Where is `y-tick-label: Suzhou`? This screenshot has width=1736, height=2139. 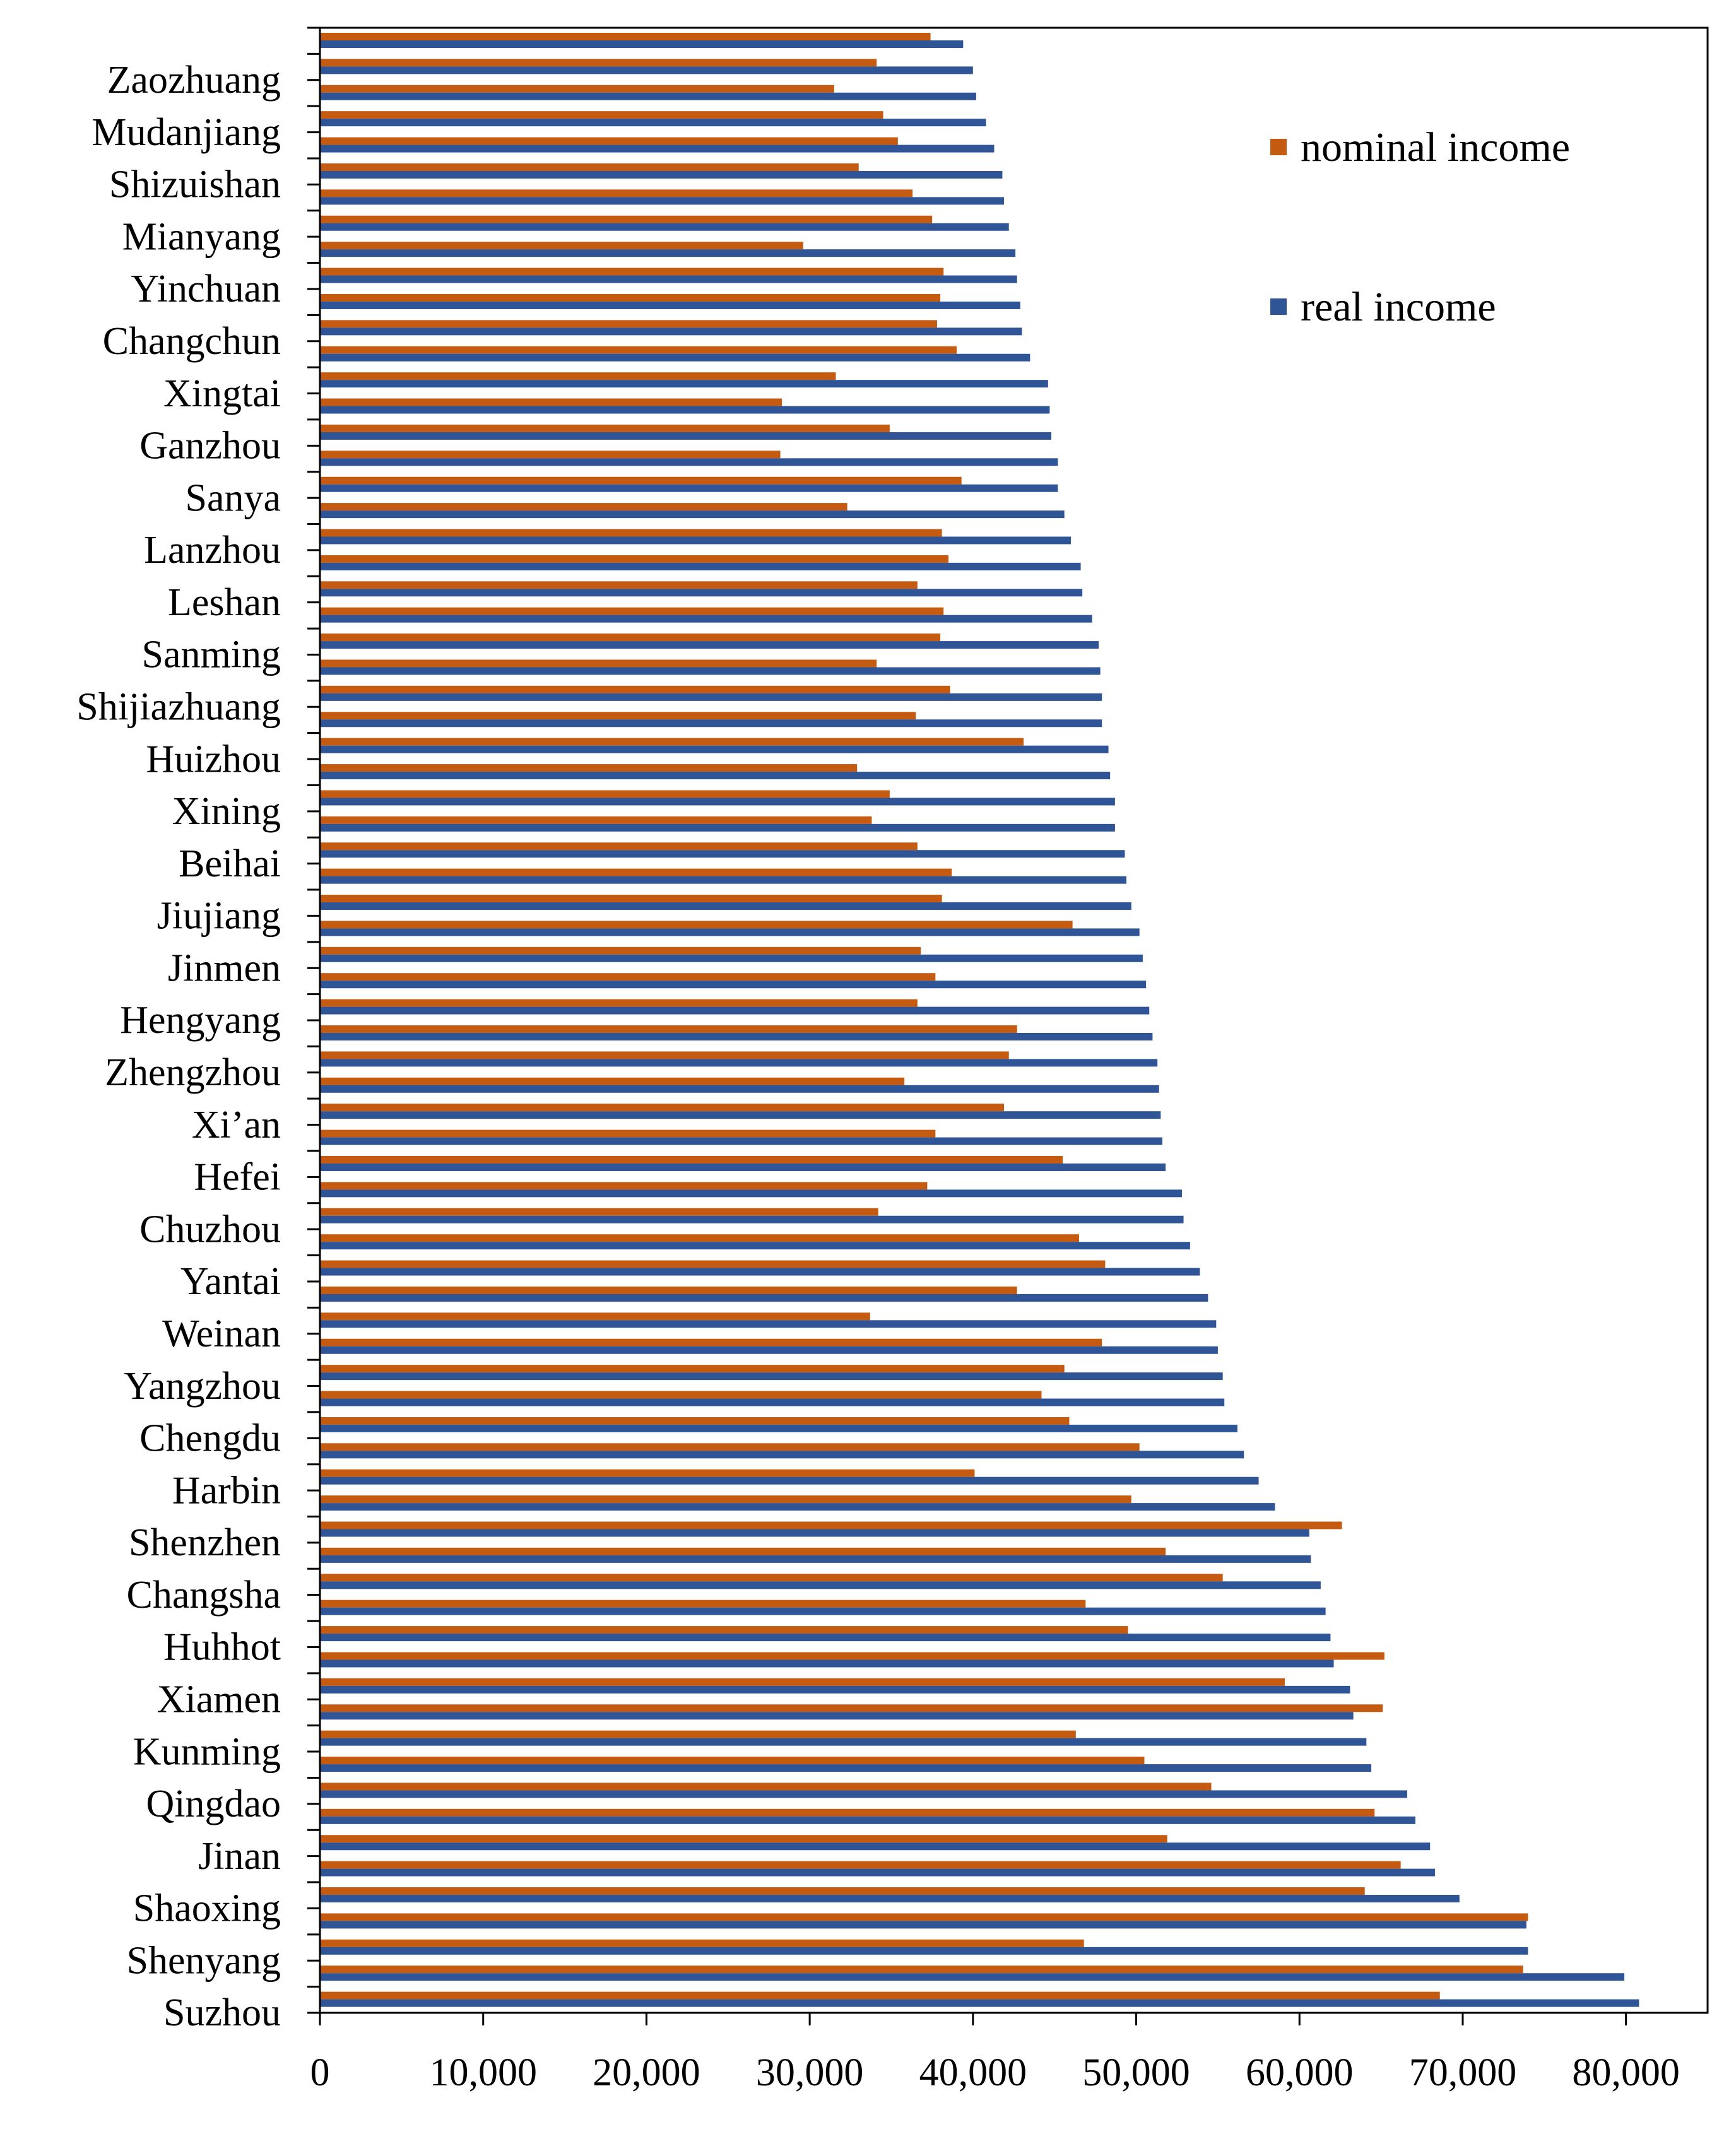 y-tick-label: Suzhou is located at coordinates (222, 2012).